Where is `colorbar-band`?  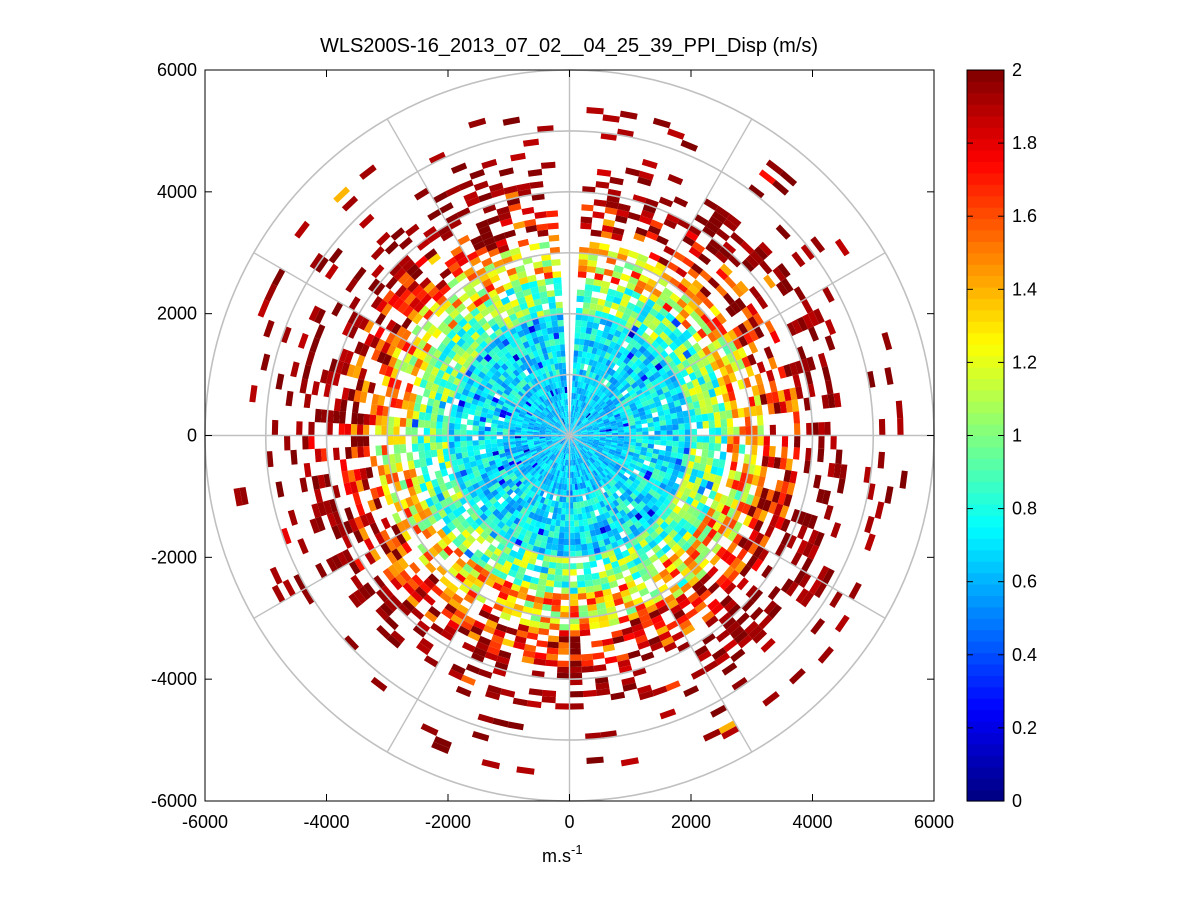 colorbar-band is located at coordinates (985, 498).